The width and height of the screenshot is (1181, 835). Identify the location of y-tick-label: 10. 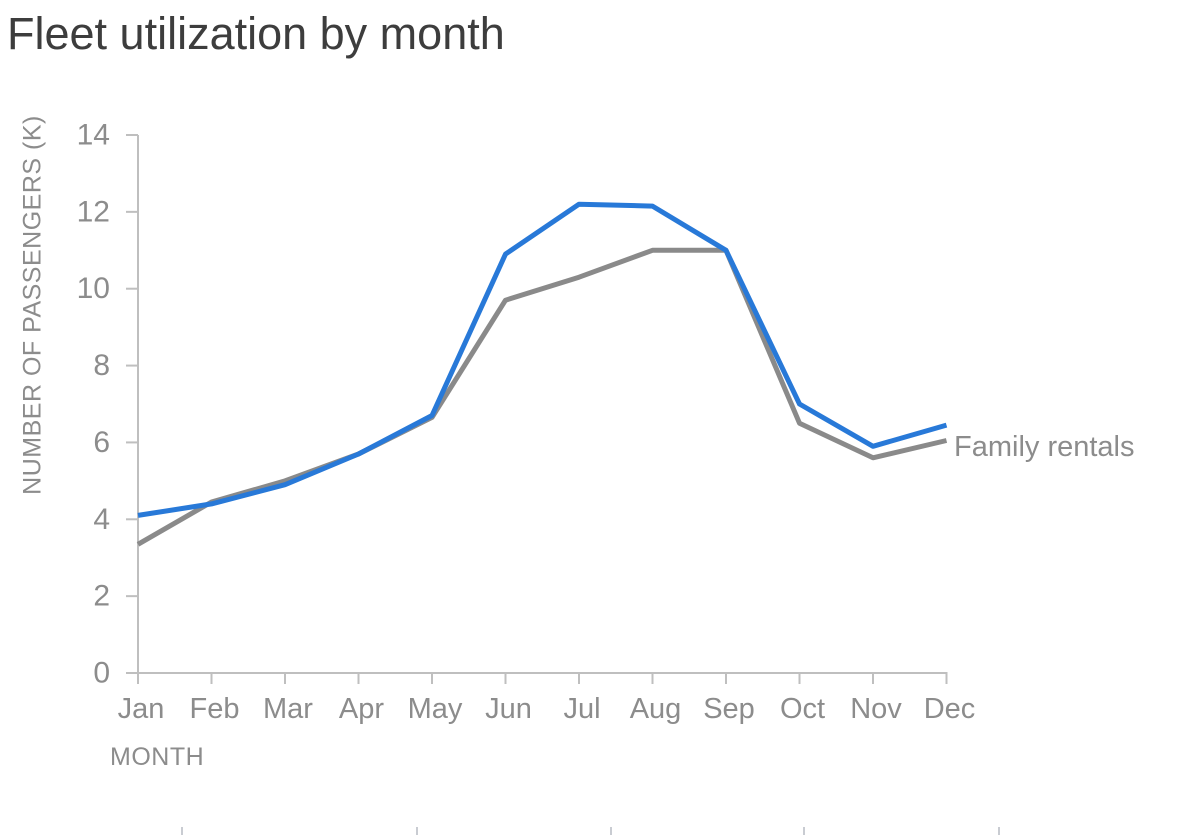
(93, 288).